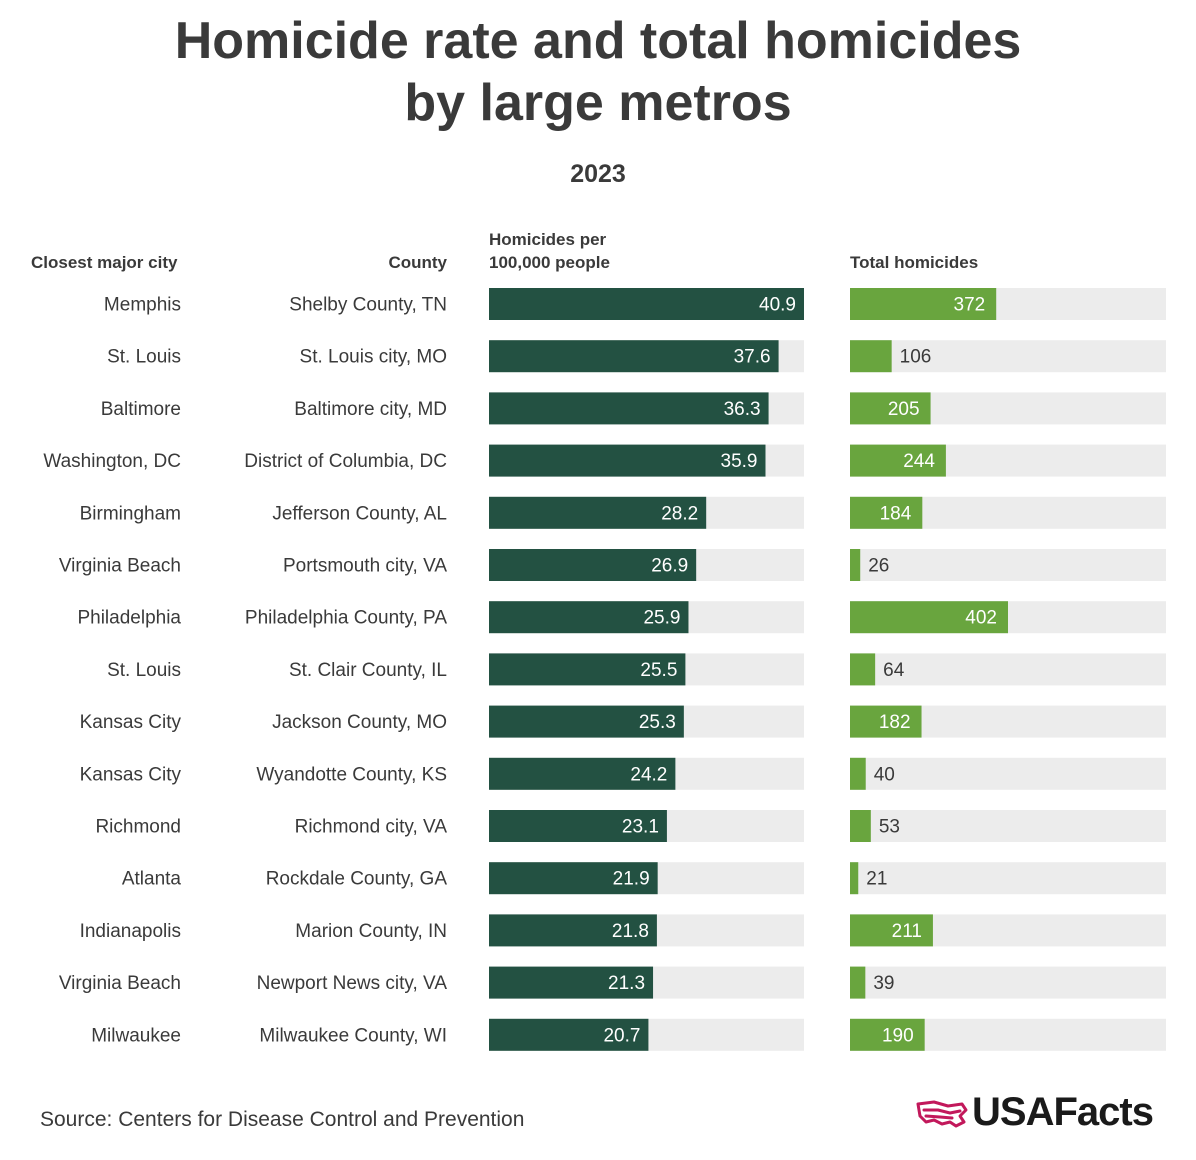  Describe the element at coordinates (904, 409) in the screenshot. I see `total-value-label: 205` at that location.